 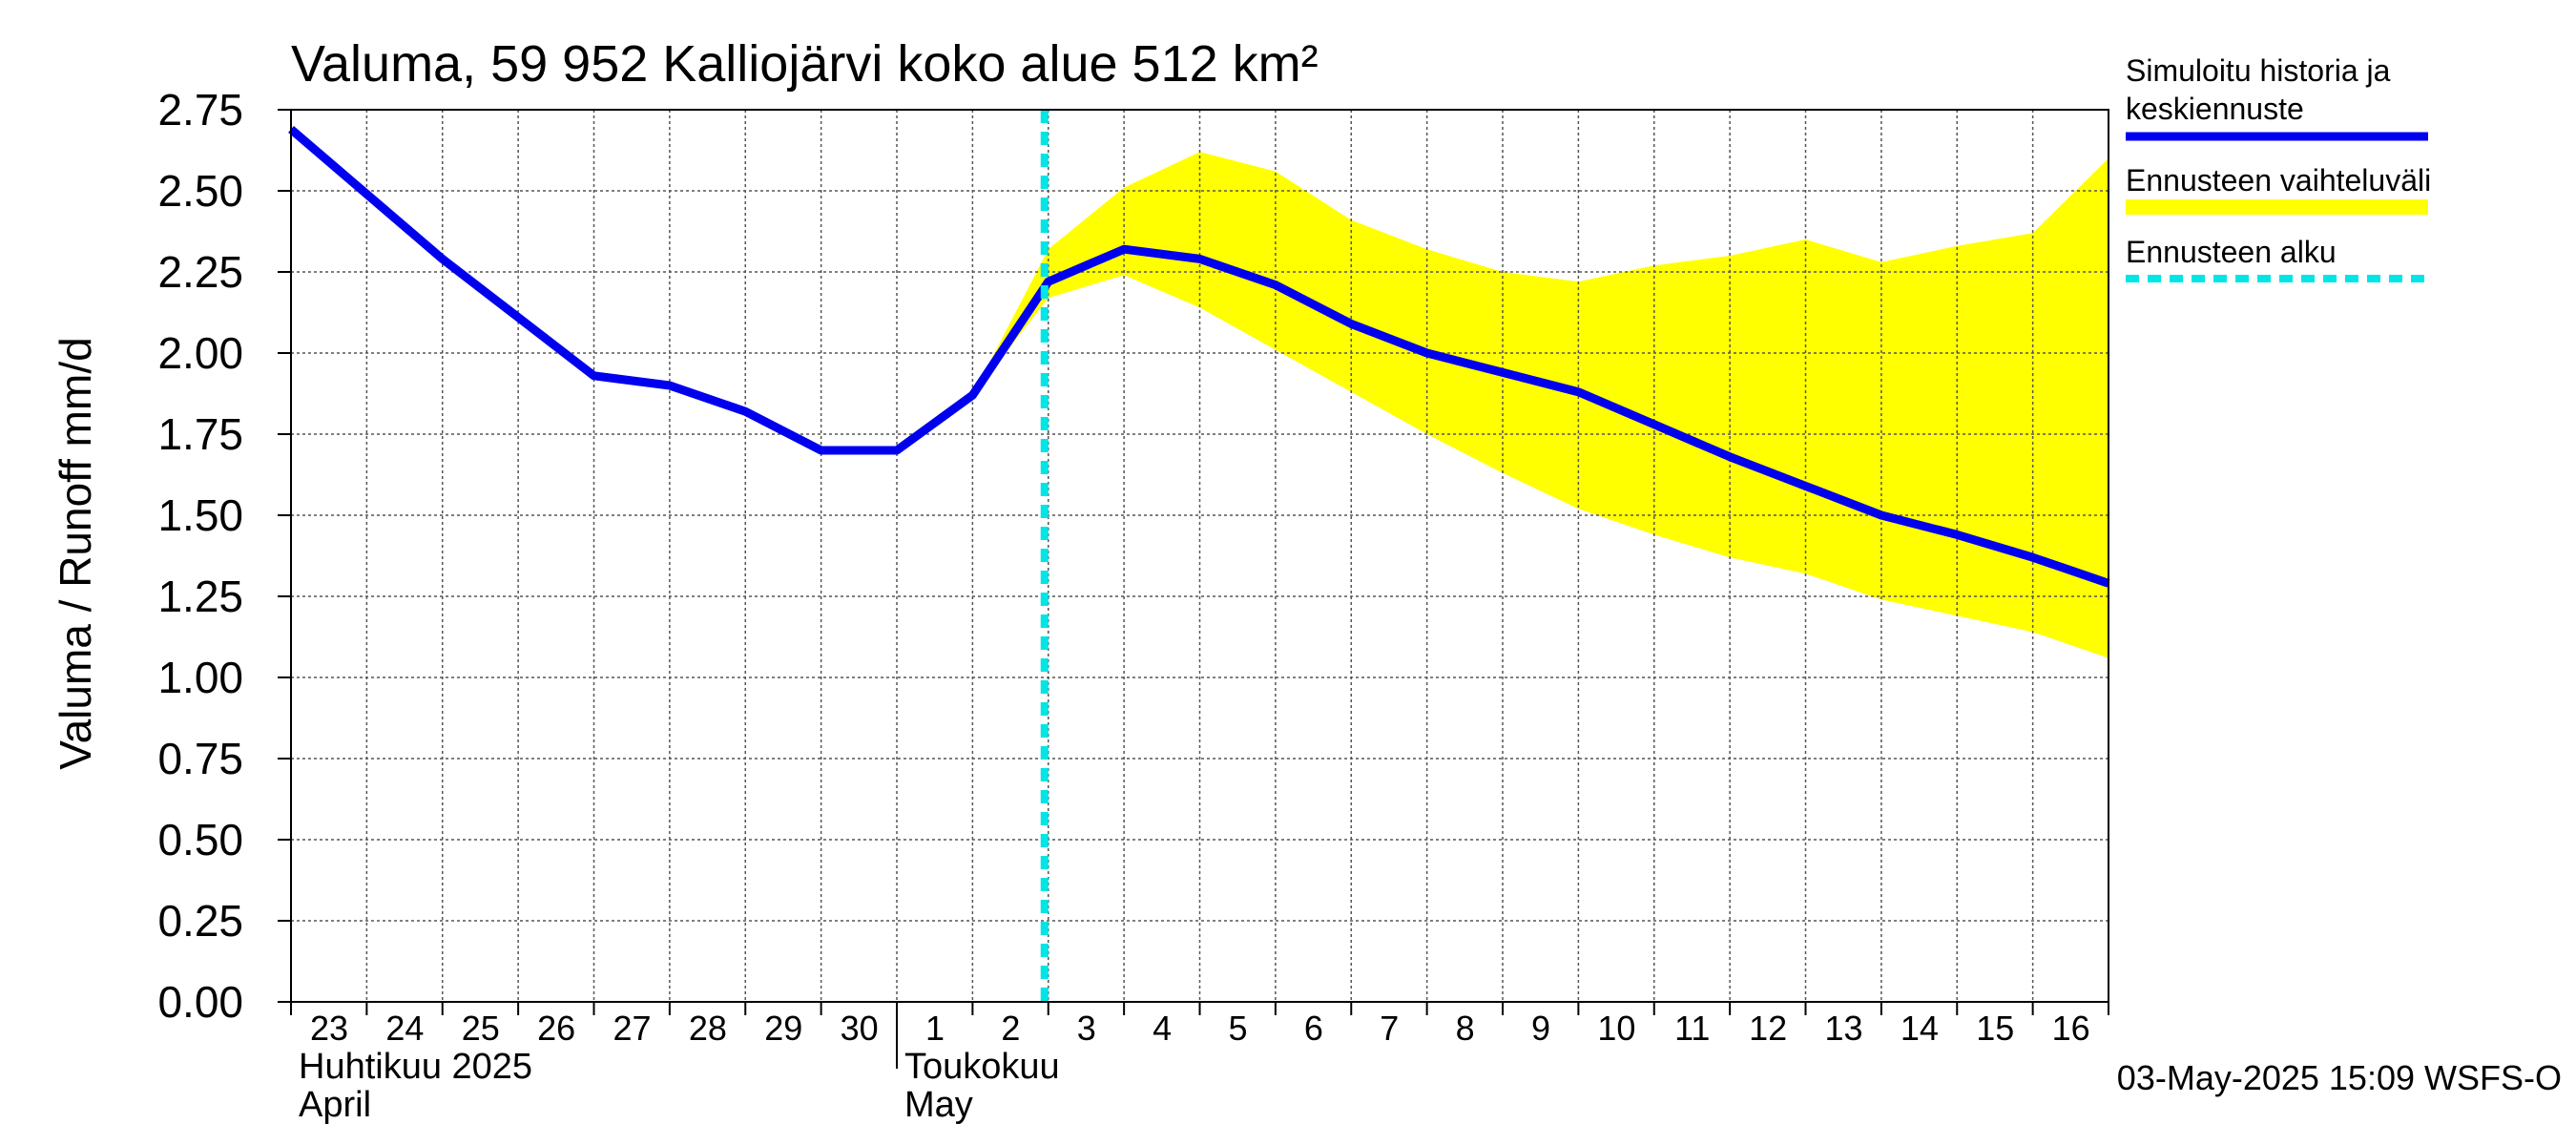 I want to click on x-day-label: 26, so click(x=556, y=1029).